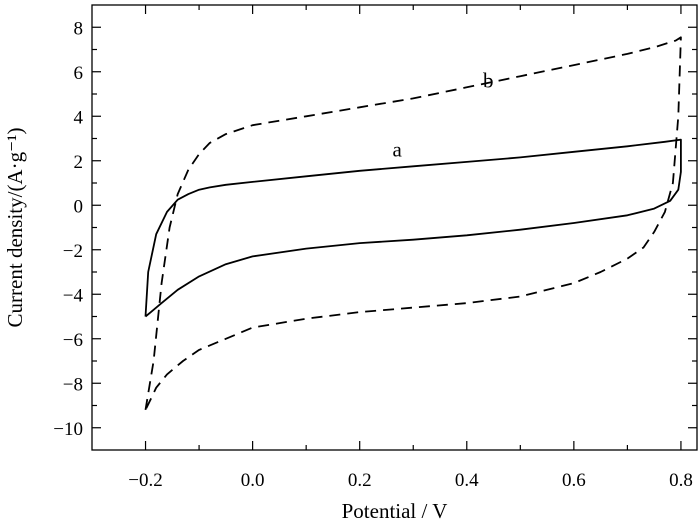 This screenshot has height=523, width=700. I want to click on y-tick-label: −6, so click(73, 340).